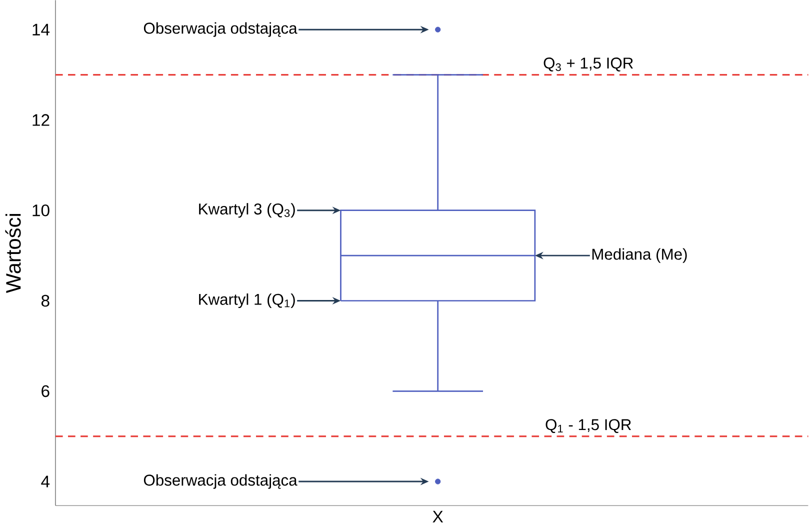 The height and width of the screenshot is (528, 809). What do you see at coordinates (41, 210) in the screenshot?
I see `y-tick-label: 10` at bounding box center [41, 210].